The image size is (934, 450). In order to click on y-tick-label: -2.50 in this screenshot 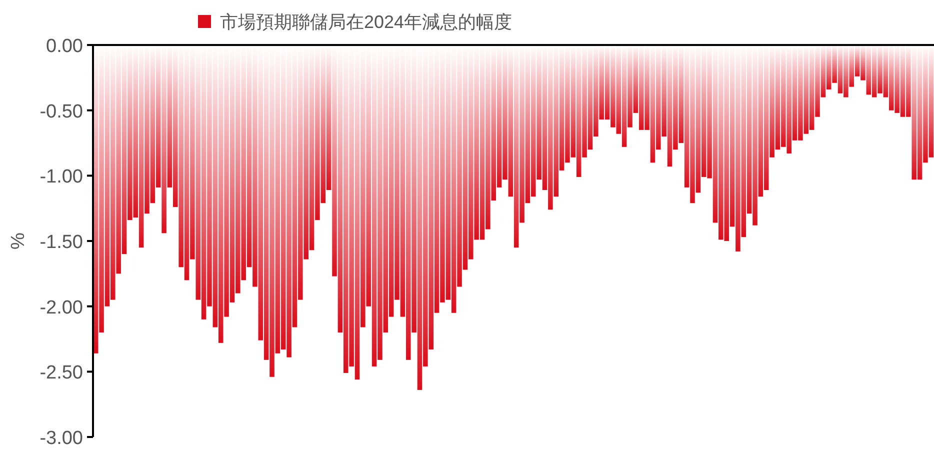, I will do `click(61, 373)`.